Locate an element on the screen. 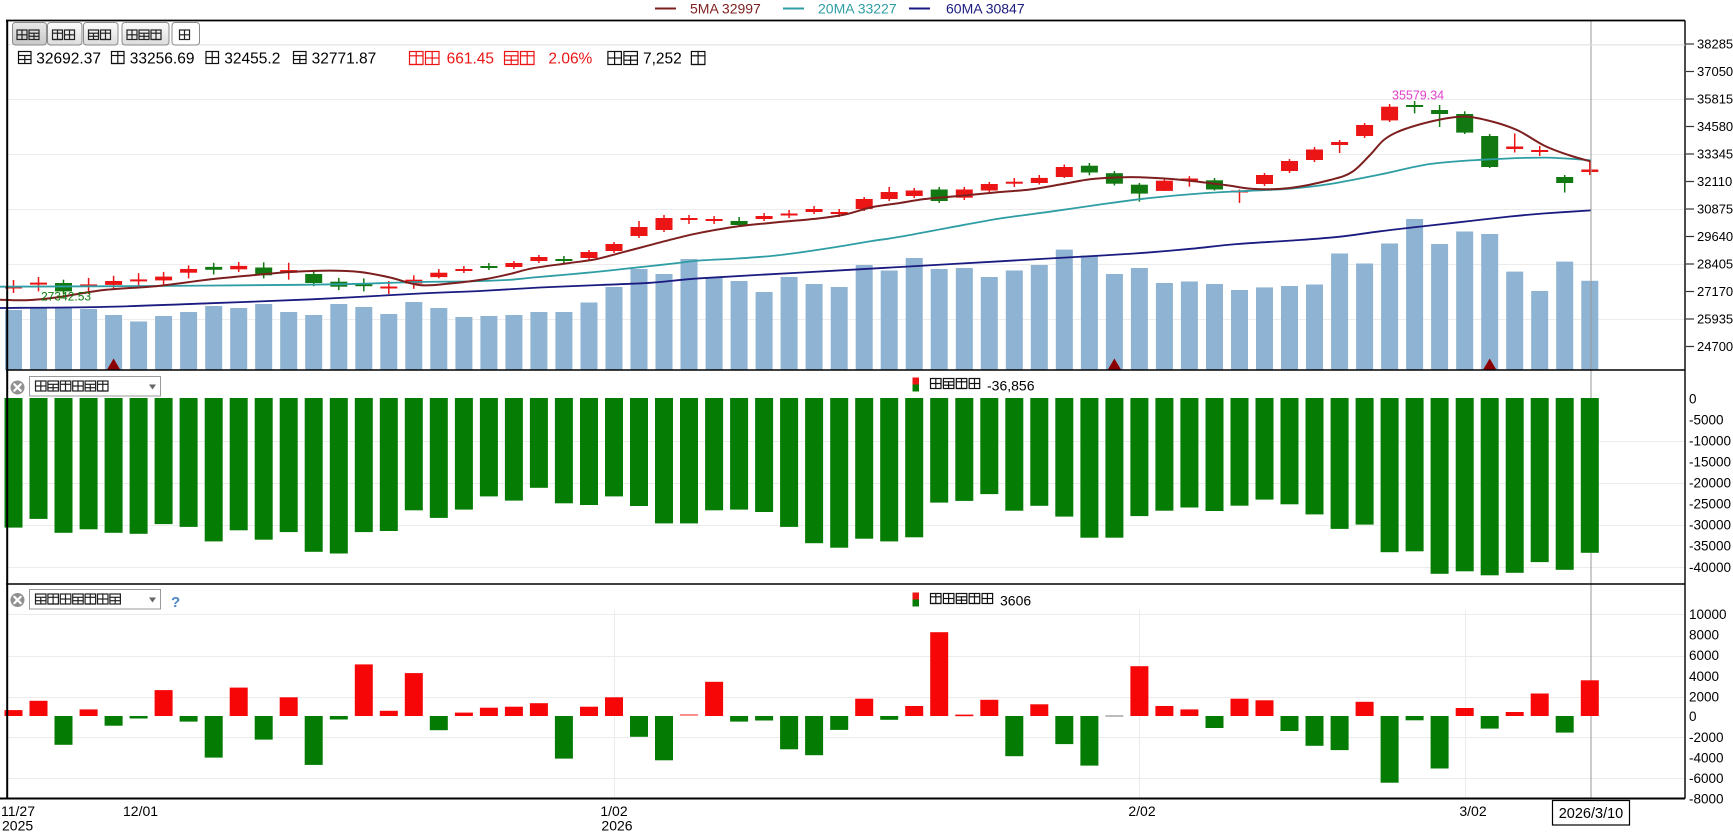 The width and height of the screenshot is (1733, 837). svg-text: 32110 is located at coordinates (1714, 181).